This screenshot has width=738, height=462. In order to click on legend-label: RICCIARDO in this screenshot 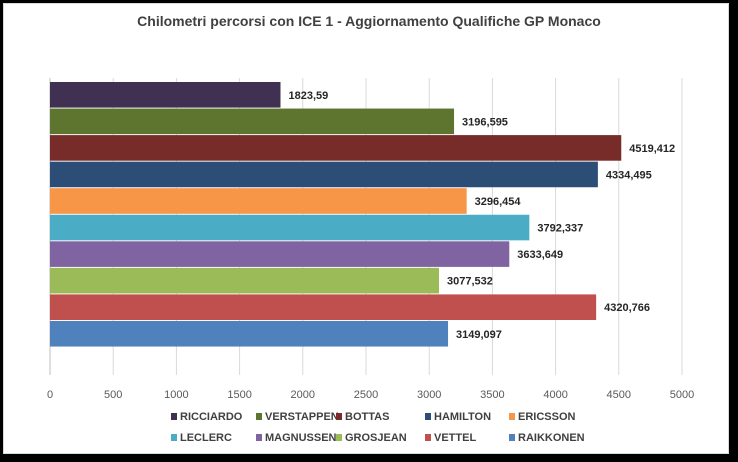, I will do `click(211, 417)`.